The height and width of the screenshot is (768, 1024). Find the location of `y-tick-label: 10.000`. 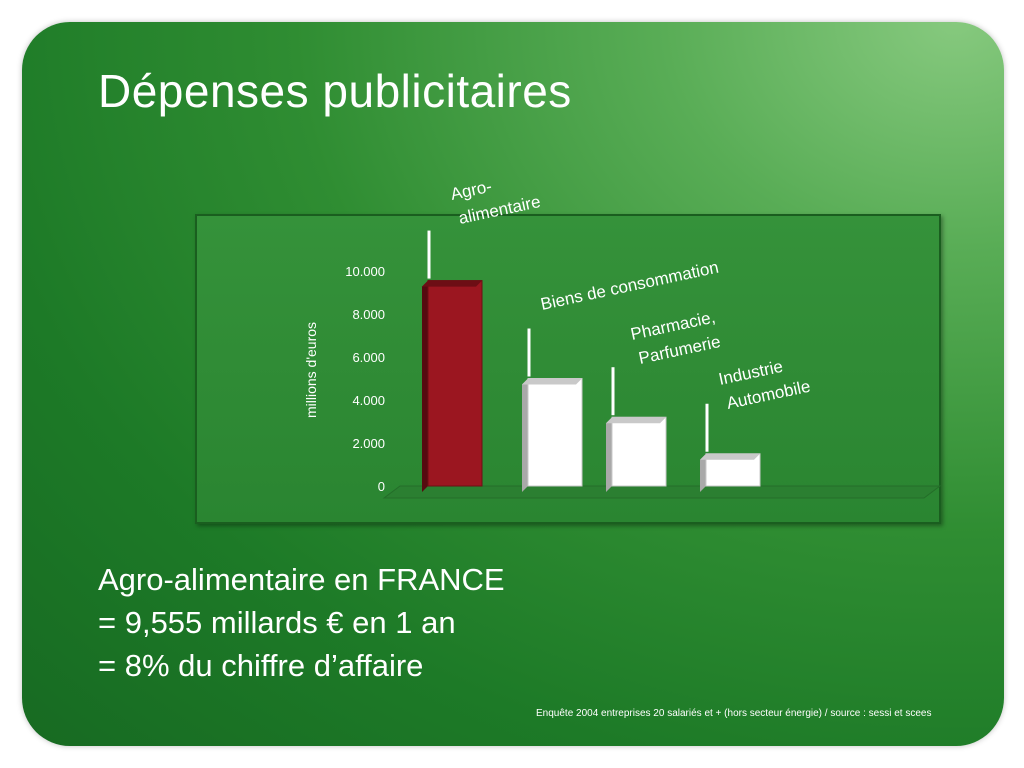

y-tick-label: 10.000 is located at coordinates (365, 271).